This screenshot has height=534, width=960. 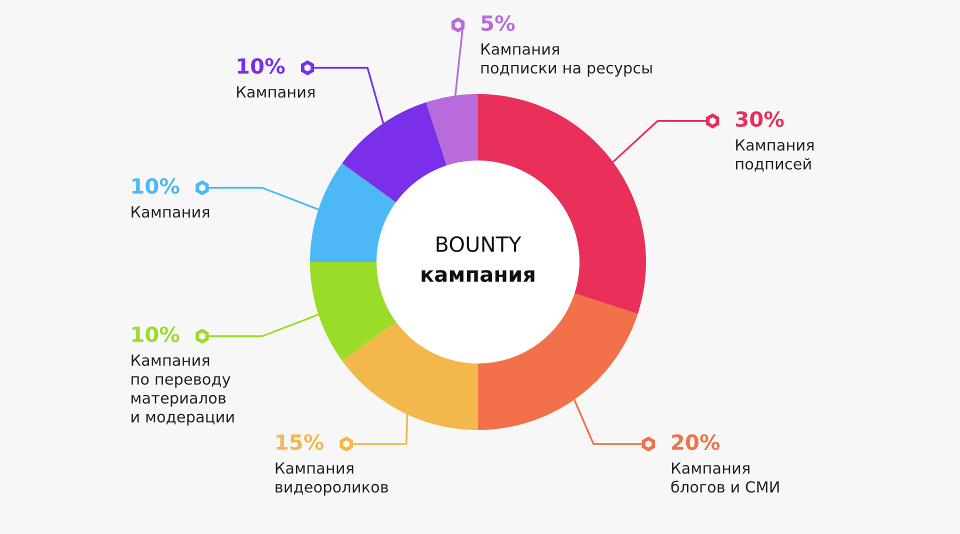 What do you see at coordinates (300, 442) in the screenshot?
I see `data-label: 15%` at bounding box center [300, 442].